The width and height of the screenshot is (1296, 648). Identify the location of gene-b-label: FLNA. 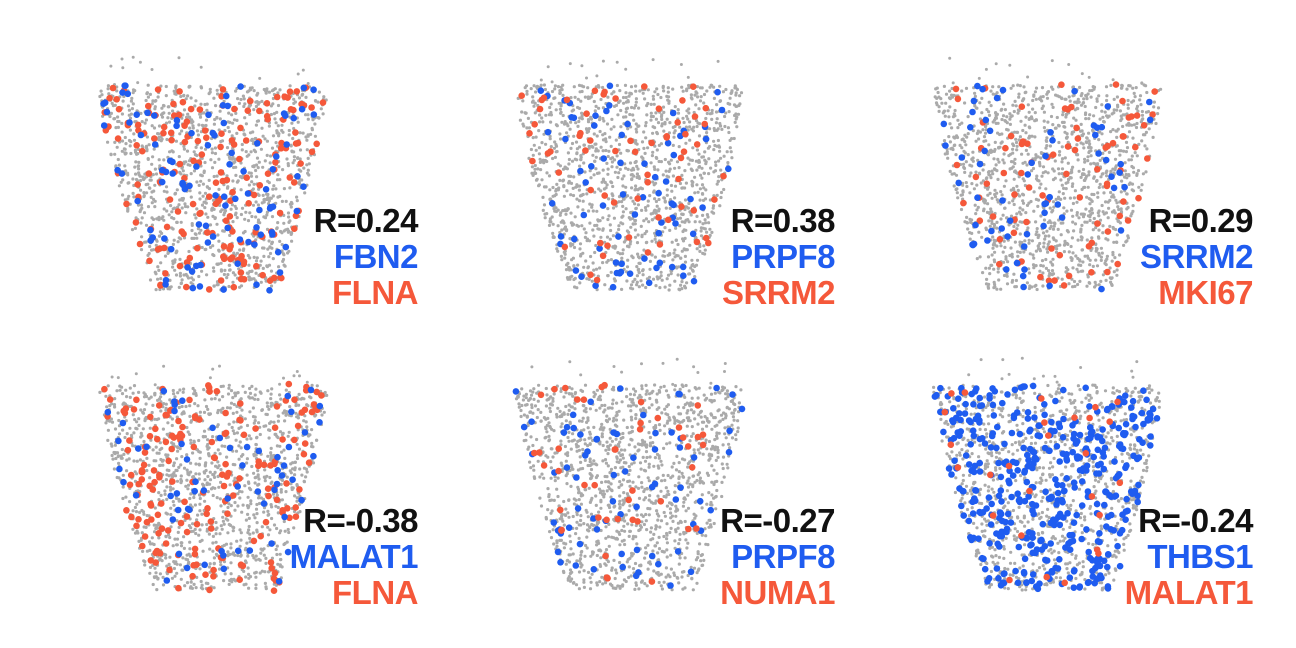
(375, 292).